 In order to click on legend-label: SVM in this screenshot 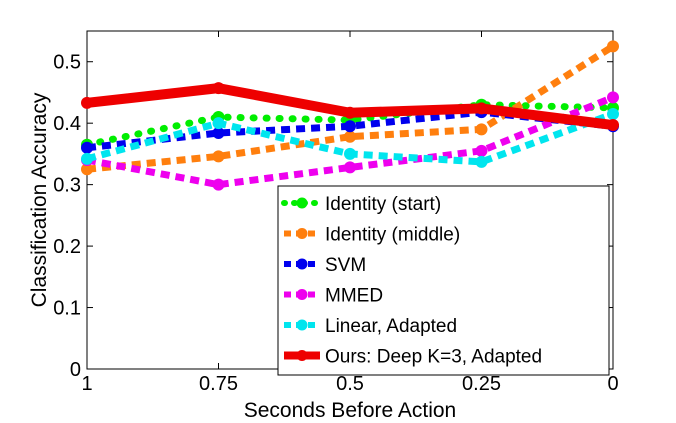, I will do `click(345, 265)`.